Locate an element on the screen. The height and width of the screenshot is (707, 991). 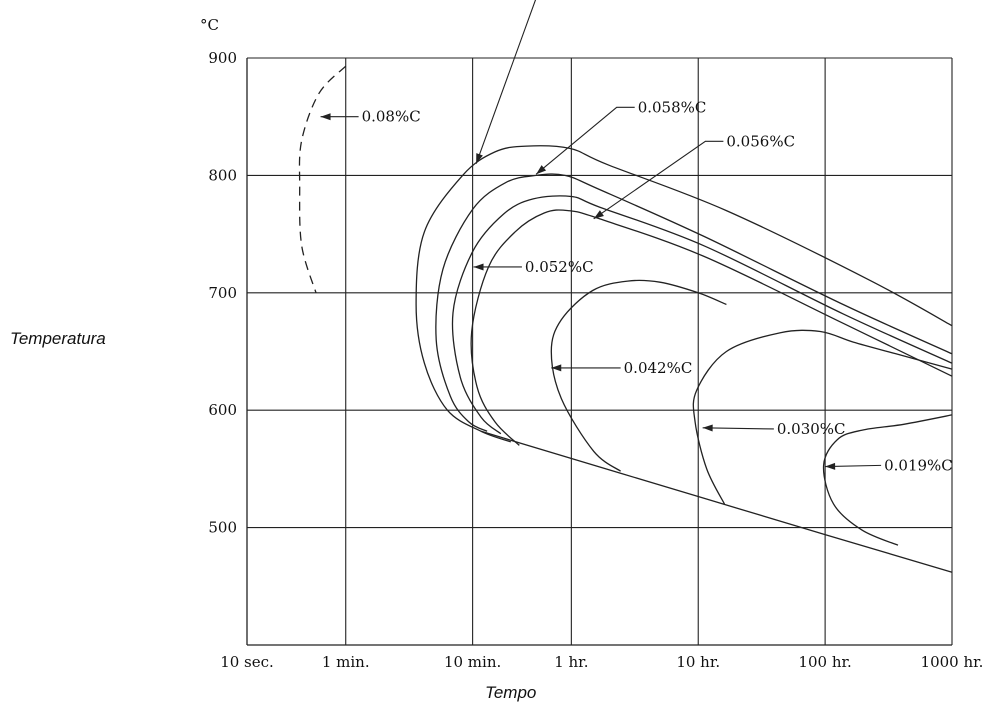
curve-label: 0.052%C is located at coordinates (559, 267).